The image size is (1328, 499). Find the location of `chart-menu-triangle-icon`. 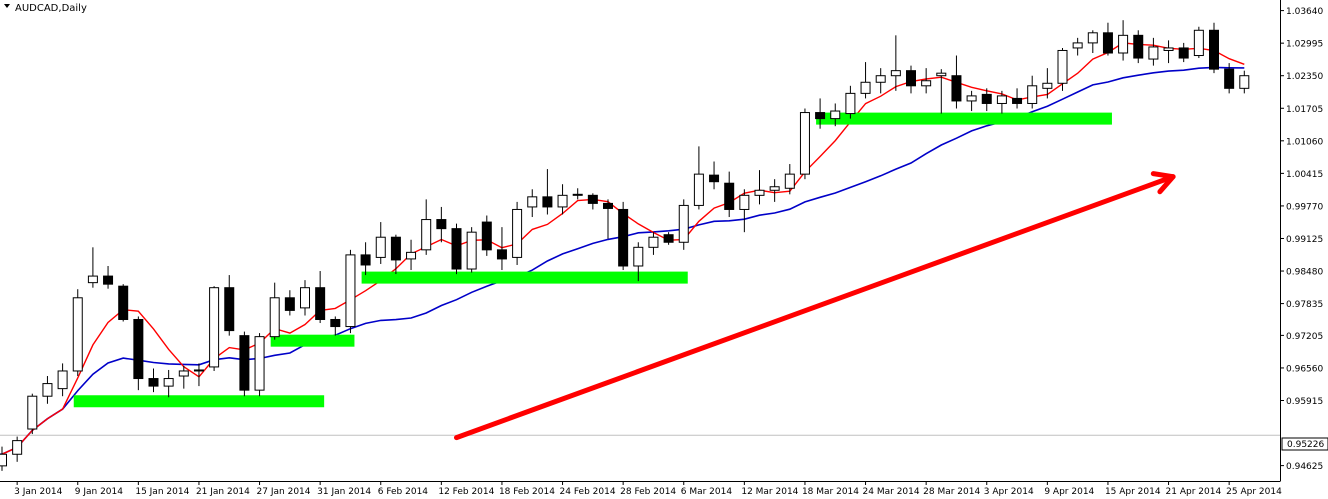

chart-menu-triangle-icon is located at coordinates (7, 6).